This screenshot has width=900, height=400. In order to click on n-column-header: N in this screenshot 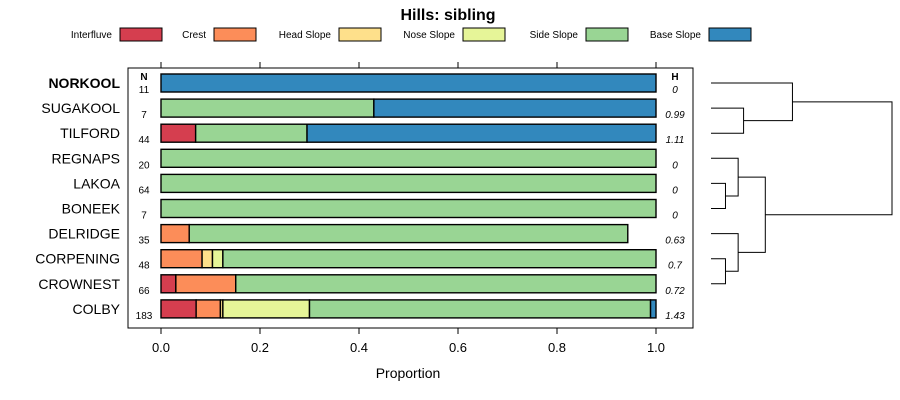, I will do `click(143, 77)`.